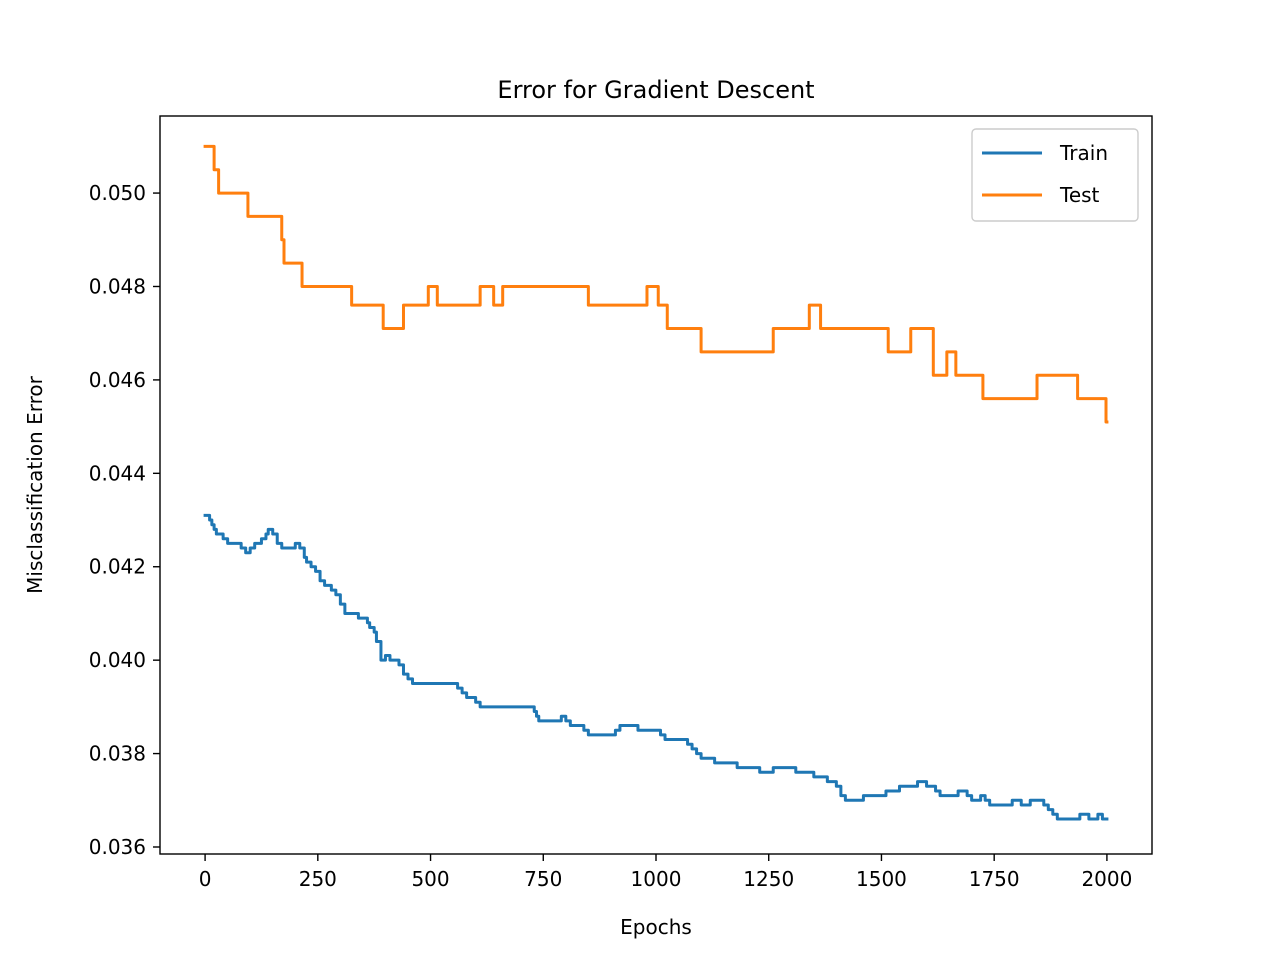 This screenshot has width=1280, height=960. I want to click on x-tick-label: 1500, so click(881, 879).